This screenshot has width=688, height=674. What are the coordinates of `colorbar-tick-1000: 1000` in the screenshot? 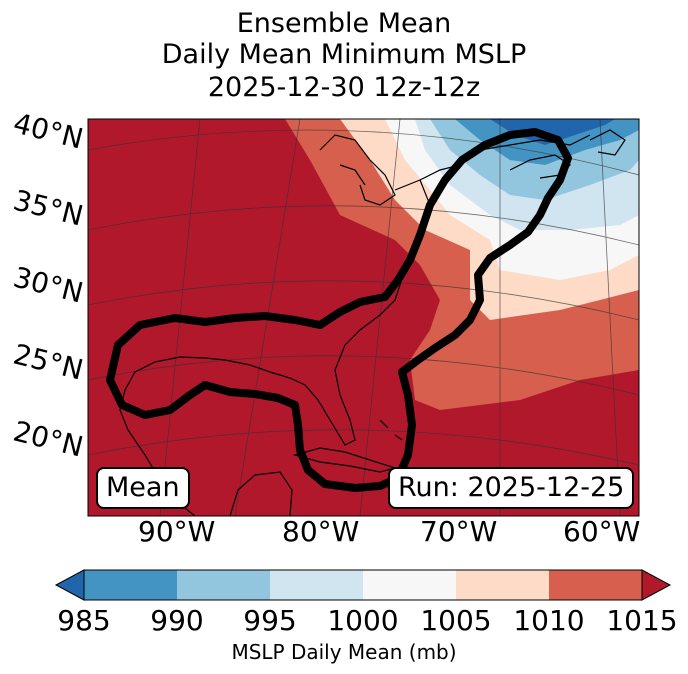 It's located at (363, 620).